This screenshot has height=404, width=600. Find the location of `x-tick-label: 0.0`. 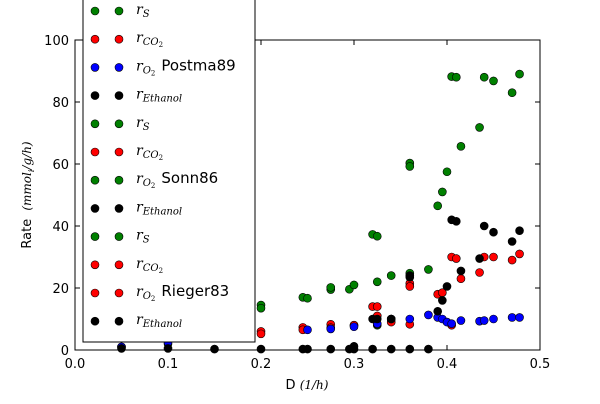

x-tick-label: 0.0 is located at coordinates (75, 364).